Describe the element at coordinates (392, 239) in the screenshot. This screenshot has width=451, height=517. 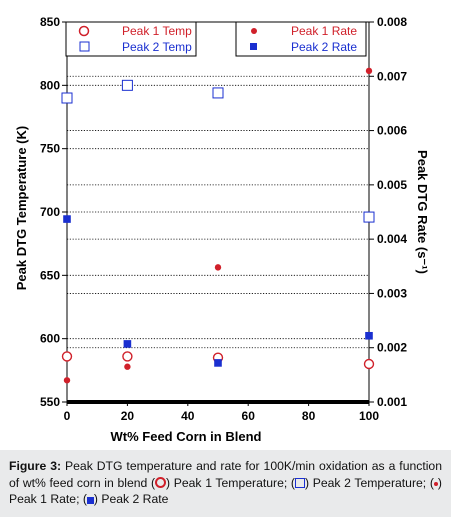
I see `y2-tick-label: 0.004` at that location.